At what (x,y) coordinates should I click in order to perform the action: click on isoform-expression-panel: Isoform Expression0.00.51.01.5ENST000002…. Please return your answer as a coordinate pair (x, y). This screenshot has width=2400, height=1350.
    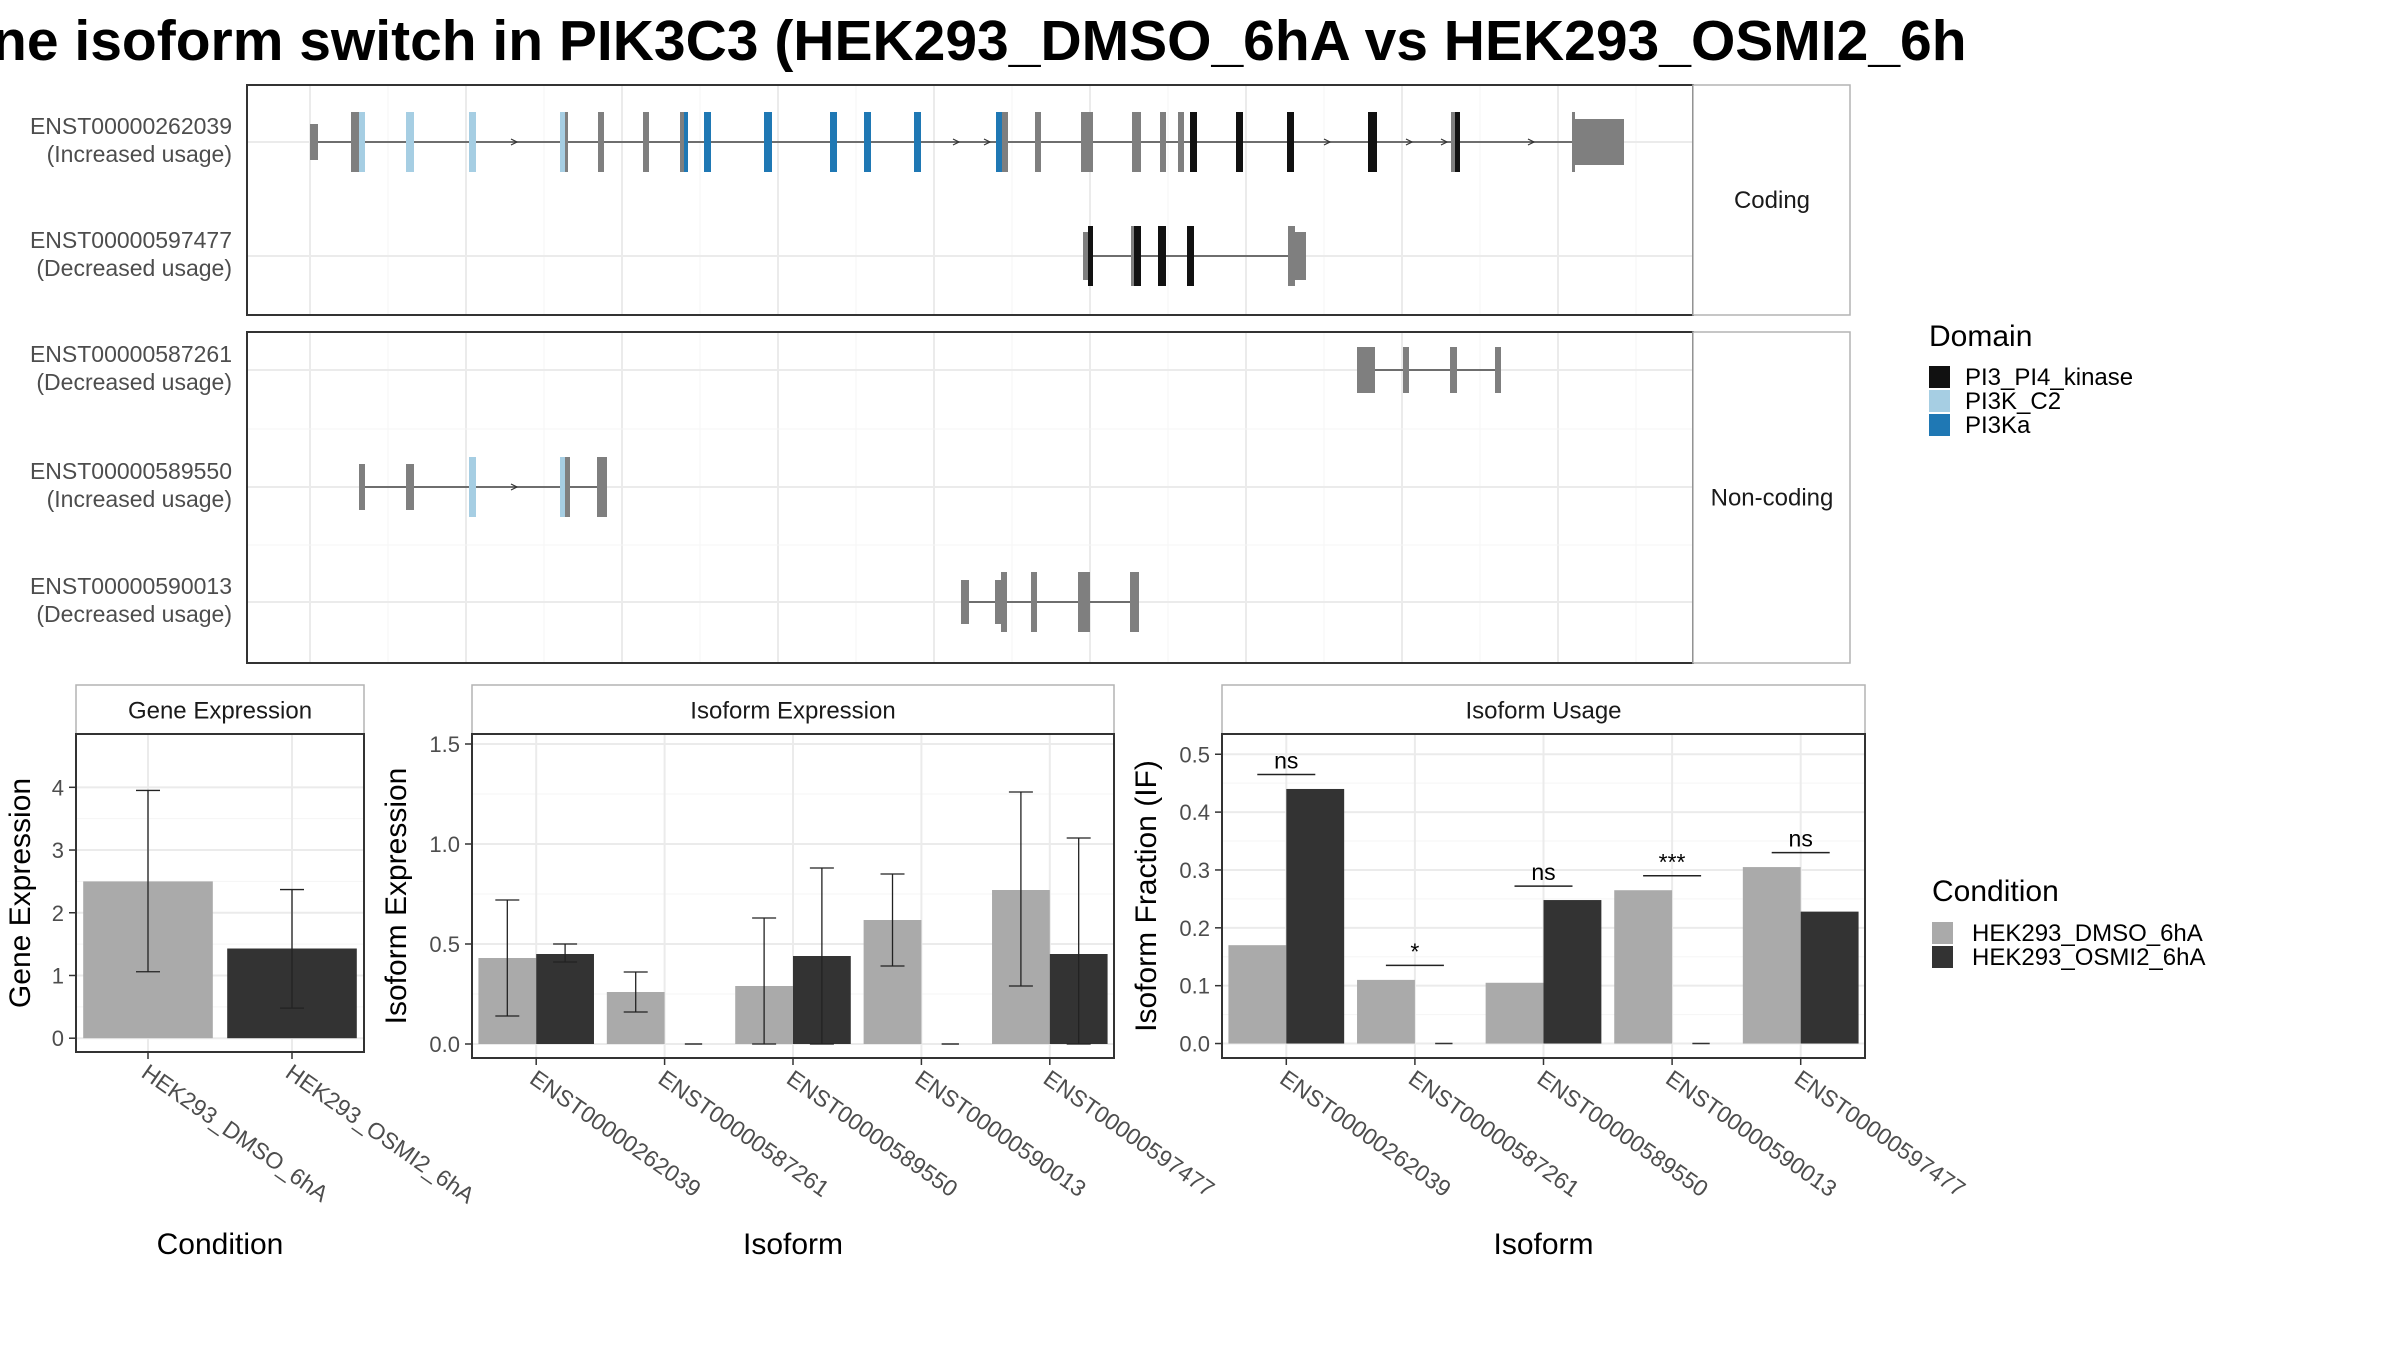
    Looking at the image, I should click on (799, 972).